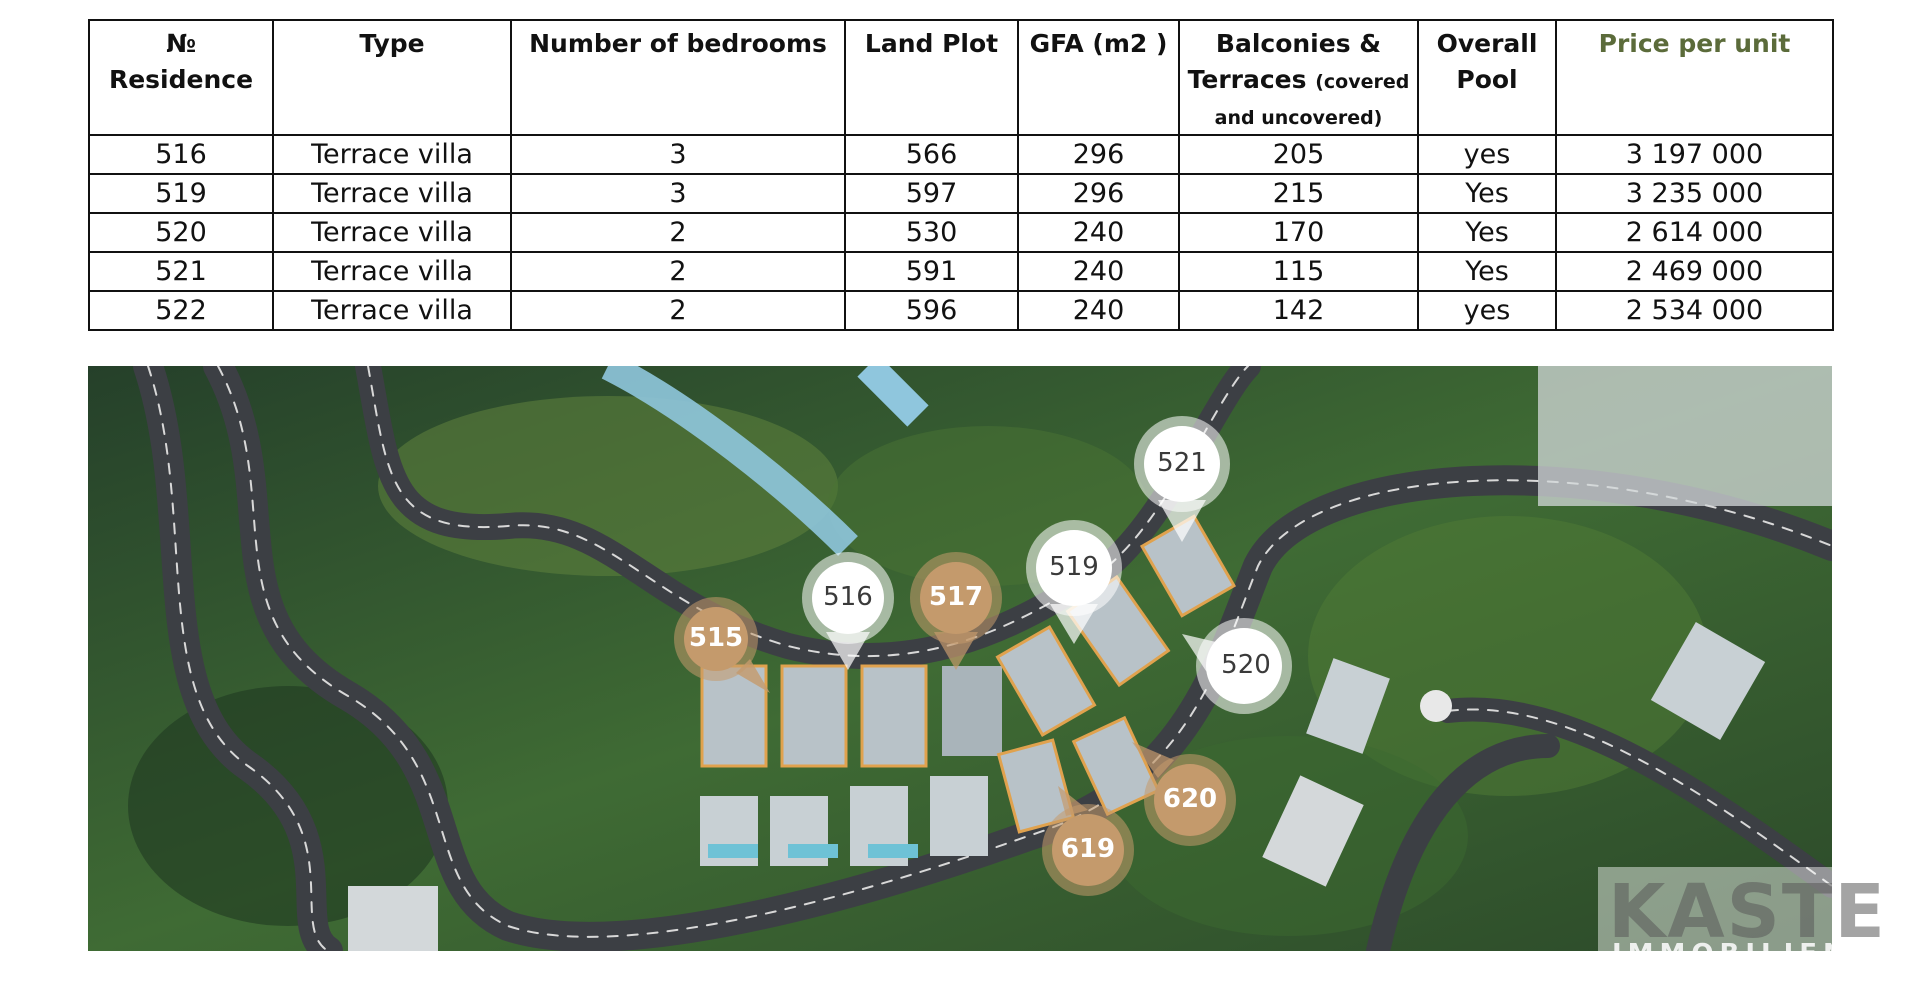  What do you see at coordinates (1694, 271) in the screenshot?
I see `cell-price: 2 469 000` at bounding box center [1694, 271].